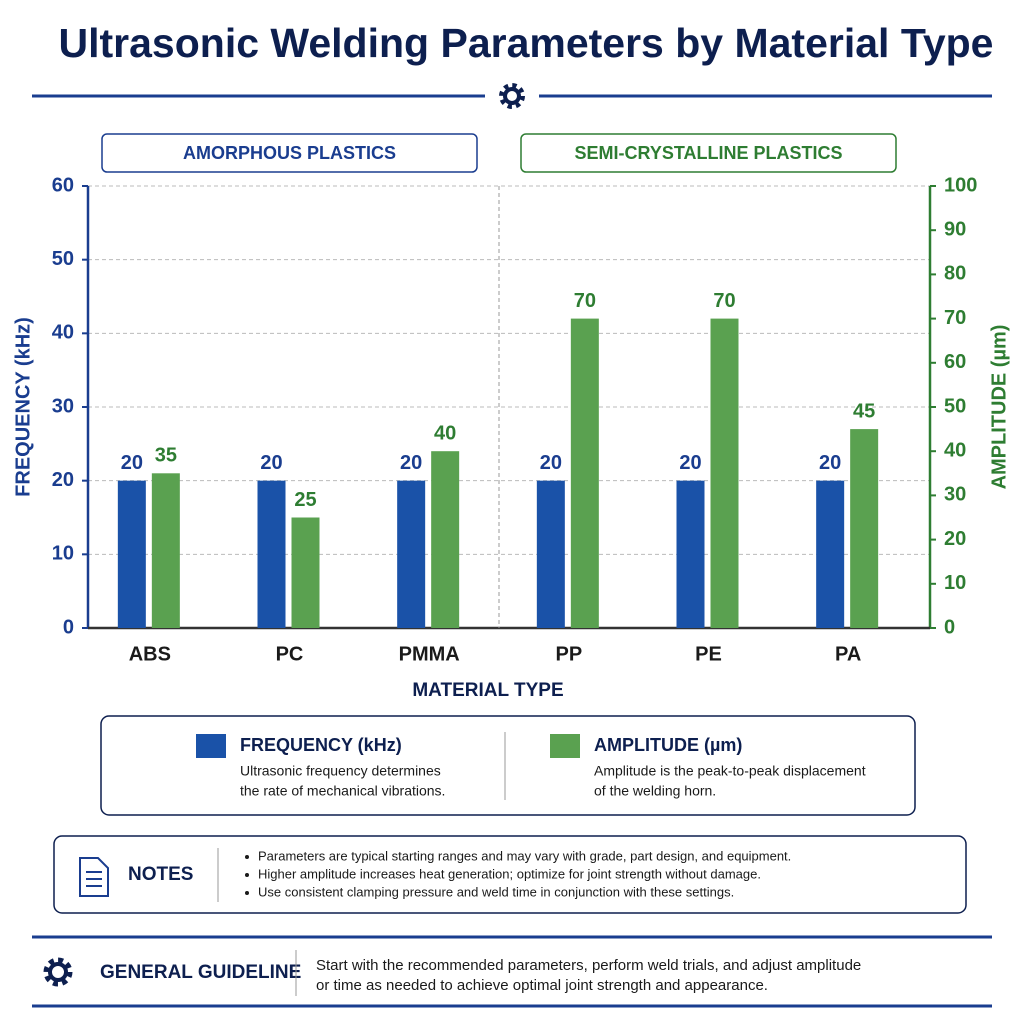  Describe the element at coordinates (668, 745) in the screenshot. I see `legend-label: AMPLITUDE (µm)` at that location.